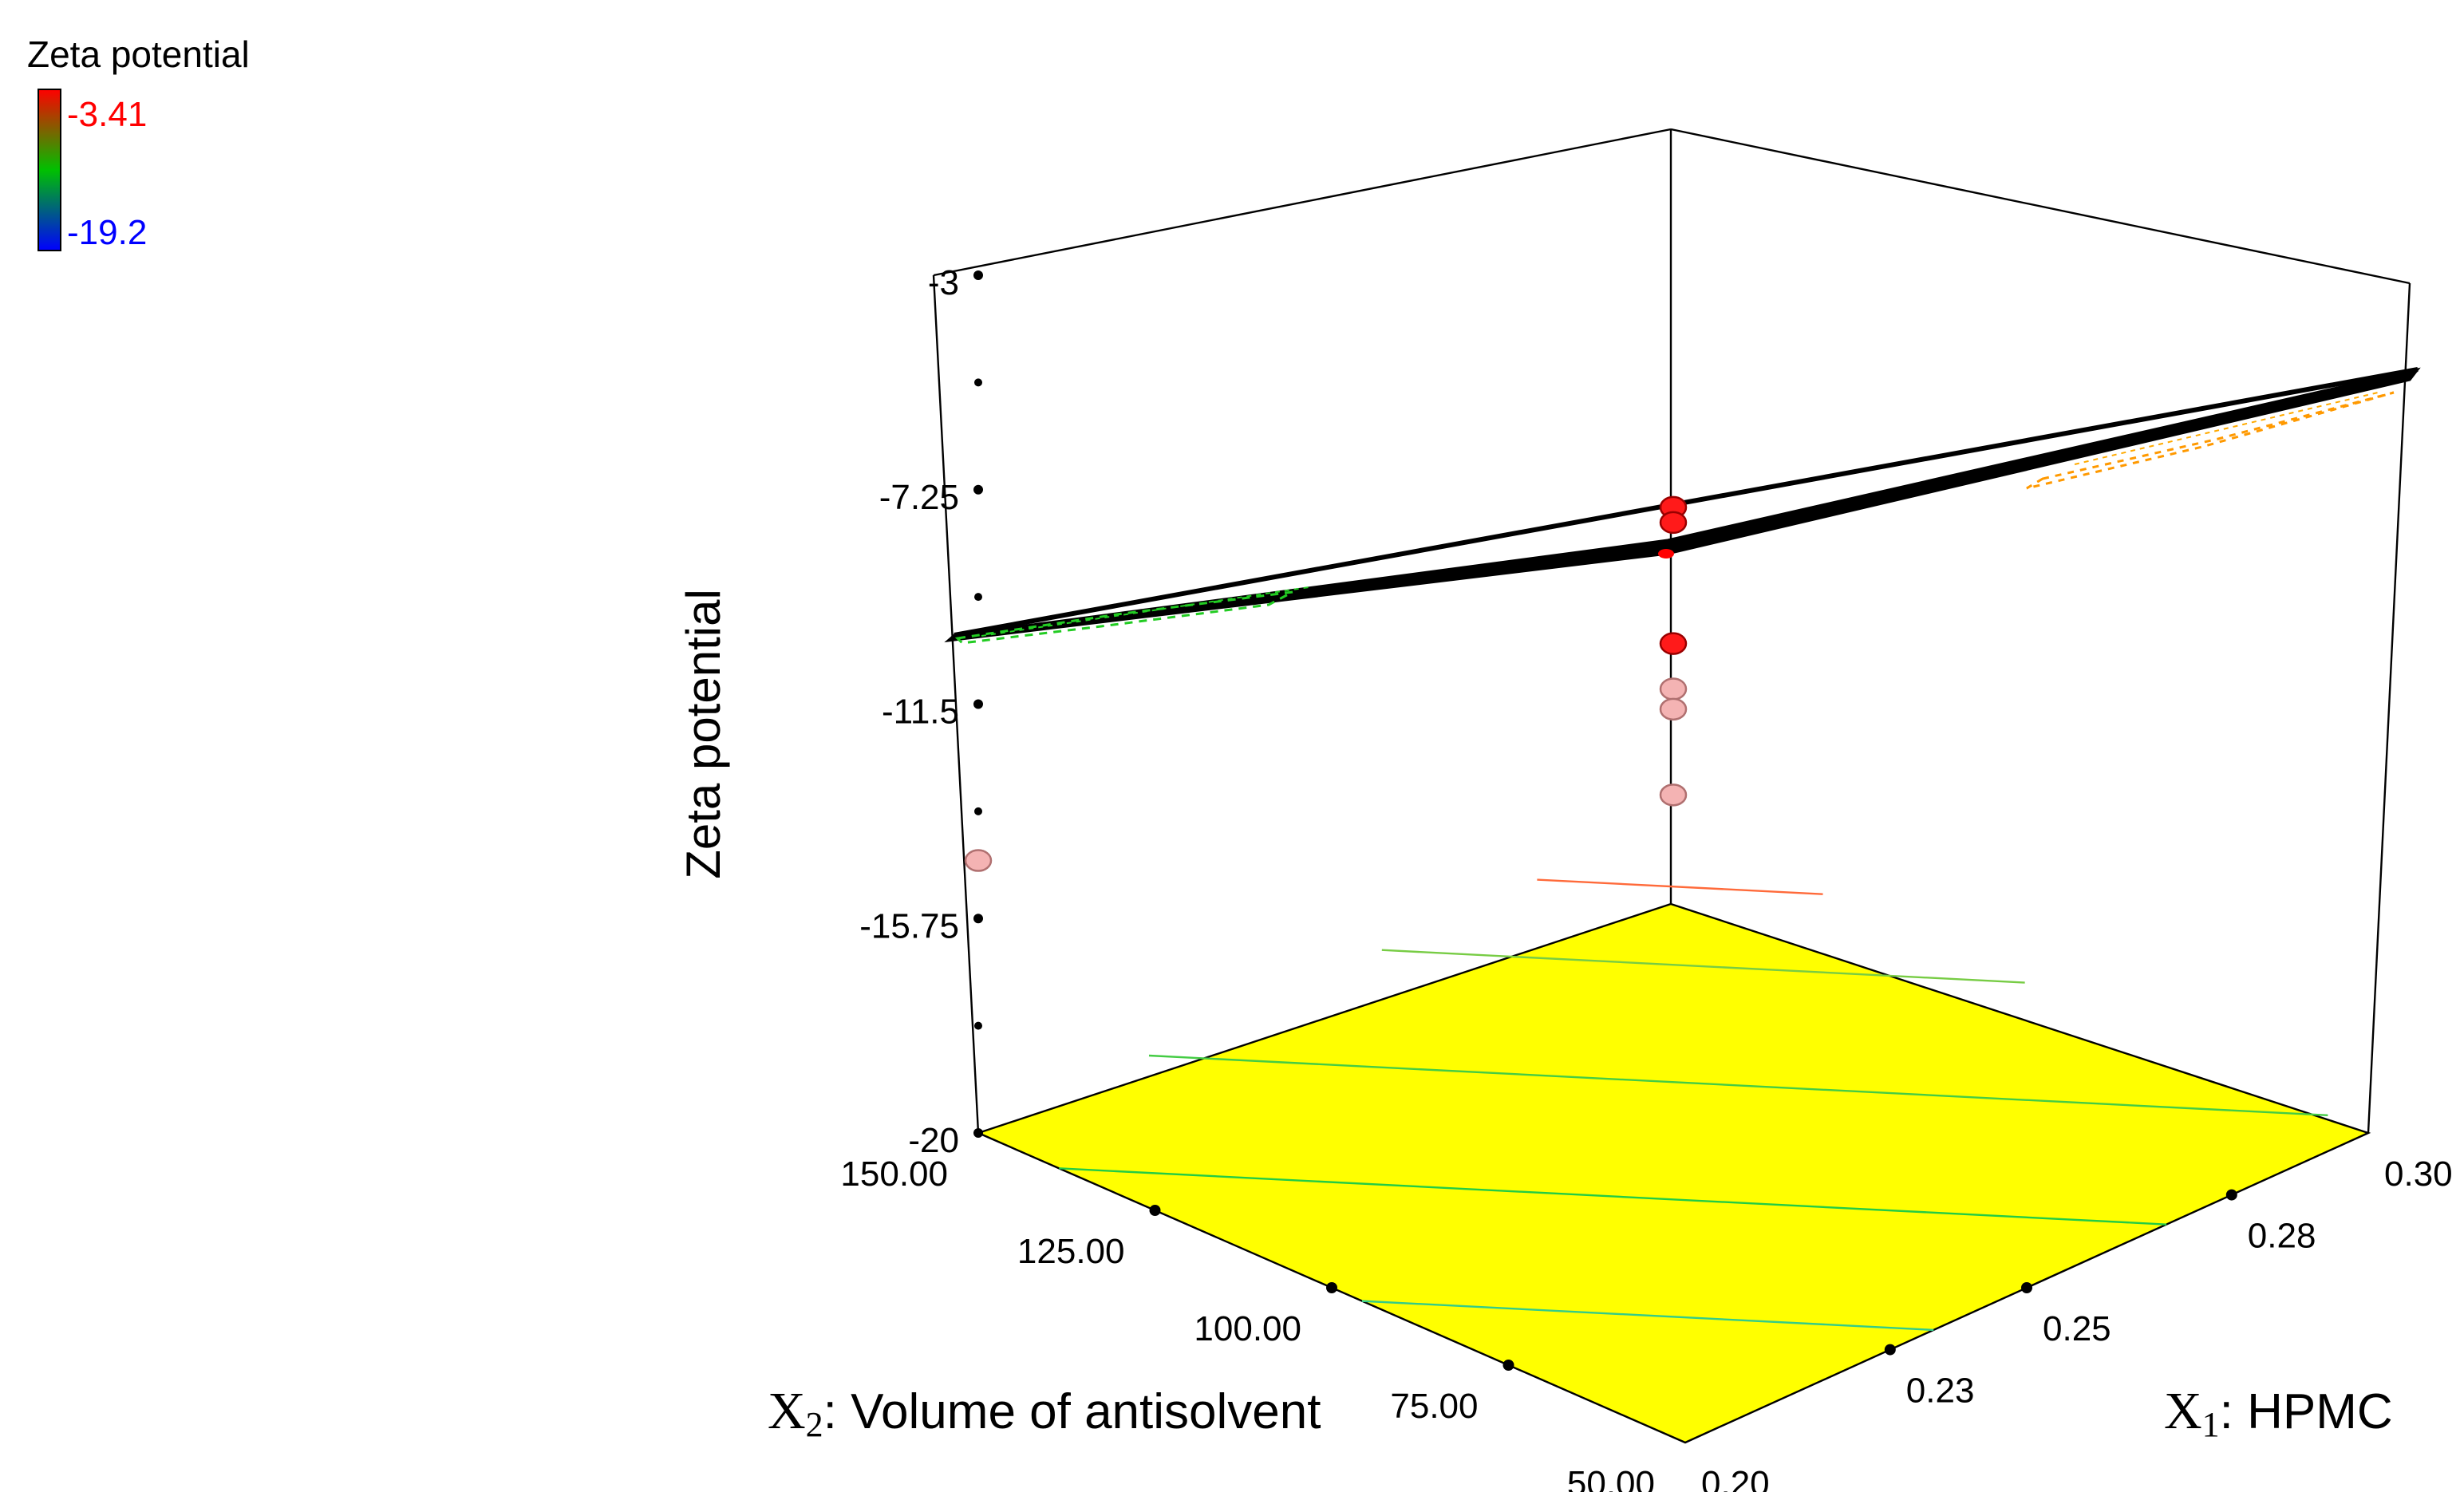 This screenshot has width=2464, height=1492. Describe the element at coordinates (909, 925) in the screenshot. I see `z-tick-label: -15.75` at that location.